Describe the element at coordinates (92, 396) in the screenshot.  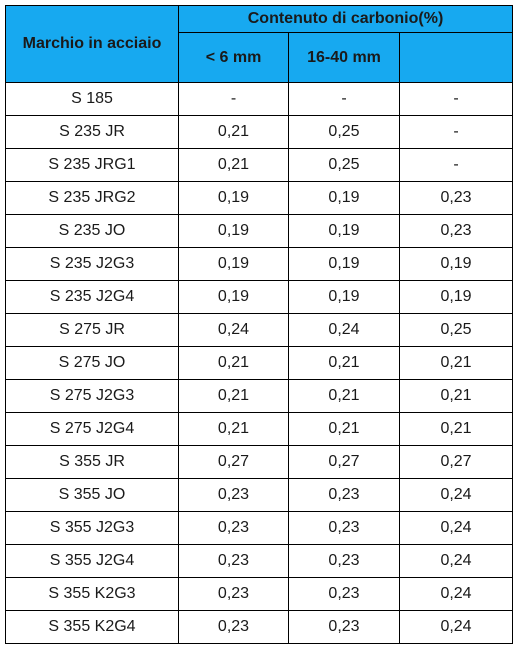
I see `steel-brand-cell: S 275 J2G3` at that location.